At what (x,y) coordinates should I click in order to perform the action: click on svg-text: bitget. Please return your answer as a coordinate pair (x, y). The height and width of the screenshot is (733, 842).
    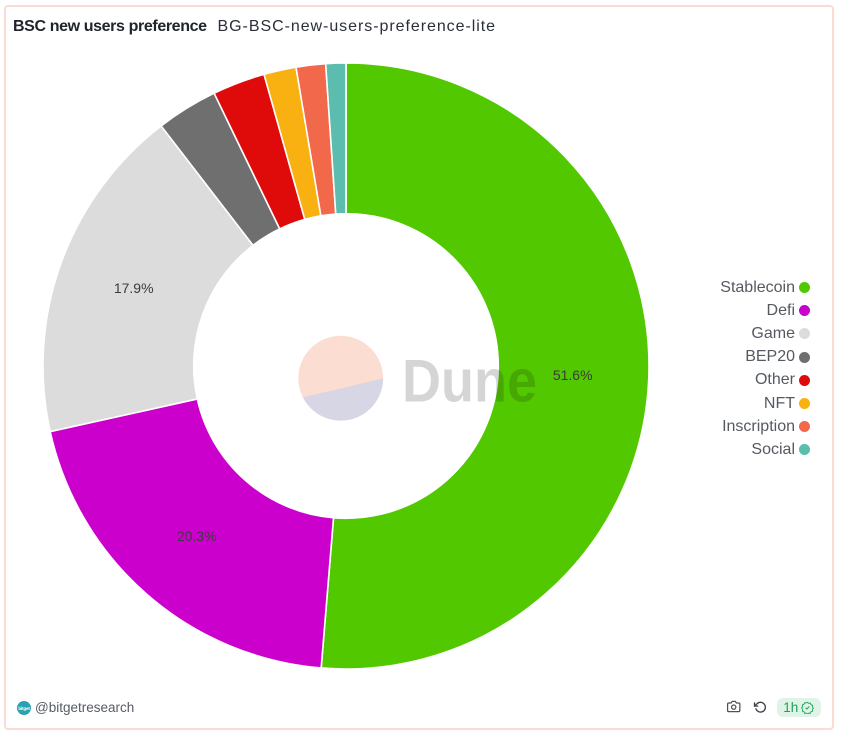
    Looking at the image, I should click on (24, 707).